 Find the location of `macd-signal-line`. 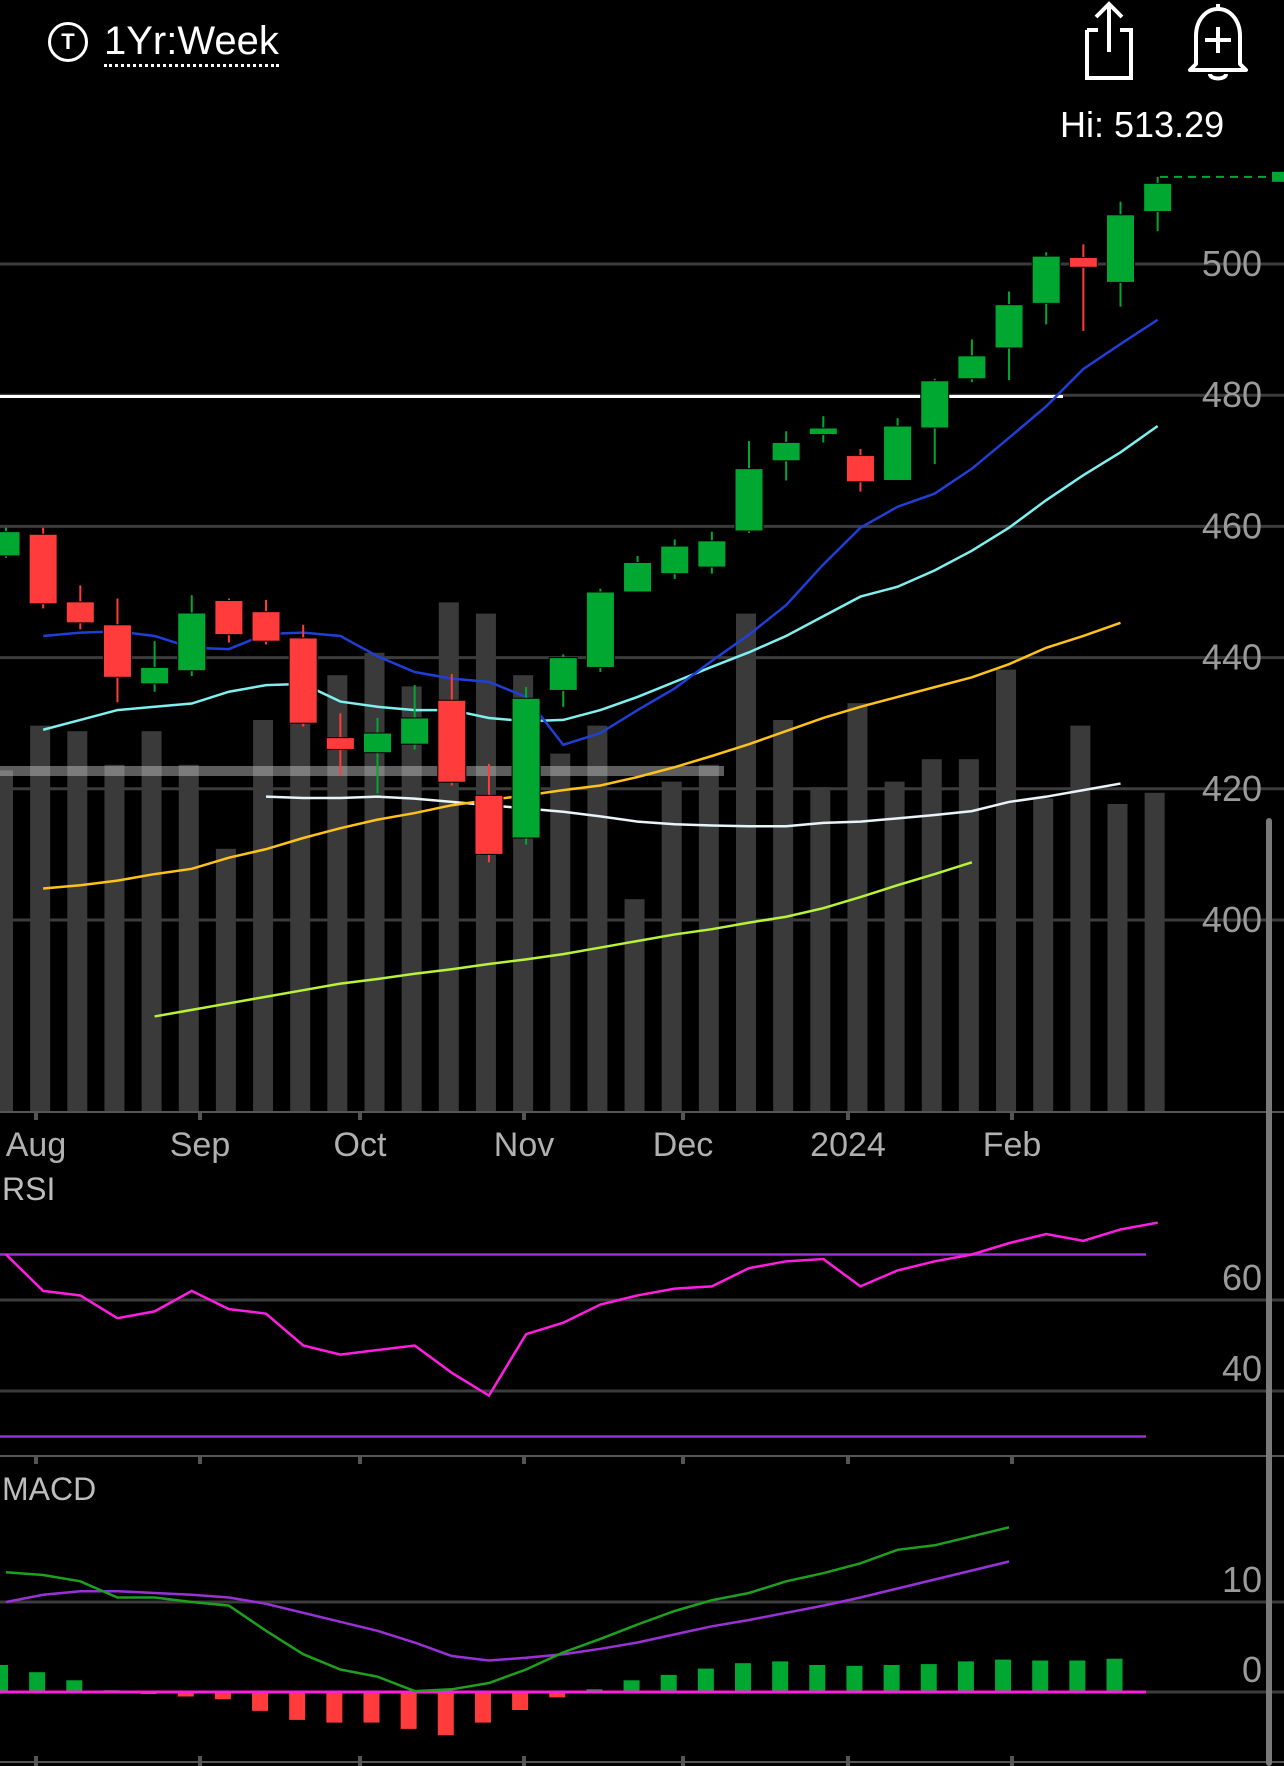

macd-signal-line is located at coordinates (507, 1611).